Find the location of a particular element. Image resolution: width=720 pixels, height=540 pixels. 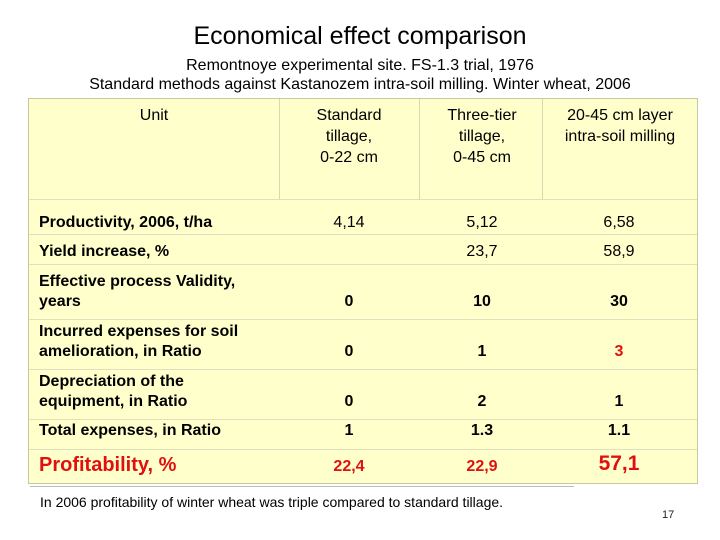

header-line: intra-soil milling is located at coordinates (620, 136).